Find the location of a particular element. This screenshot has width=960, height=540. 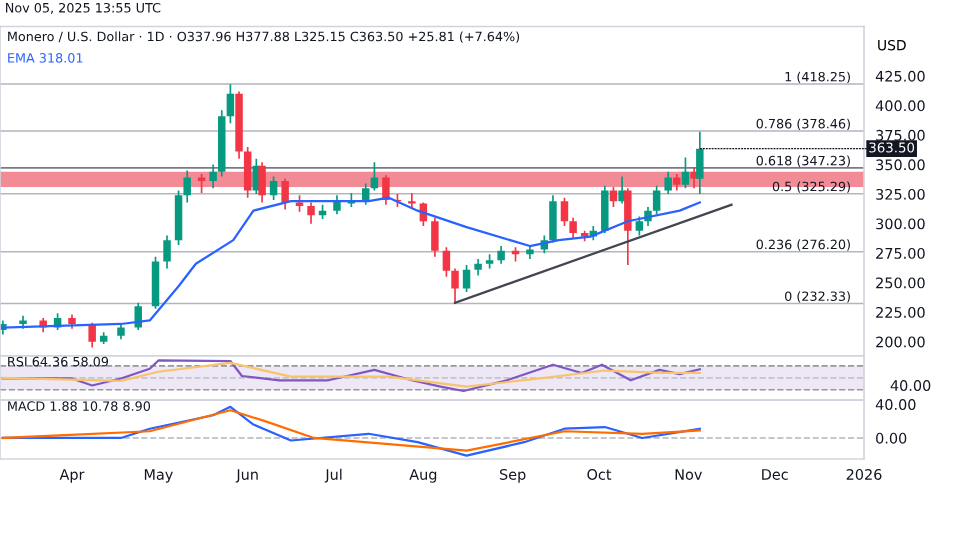

candlestick is located at coordinates (412, 201).